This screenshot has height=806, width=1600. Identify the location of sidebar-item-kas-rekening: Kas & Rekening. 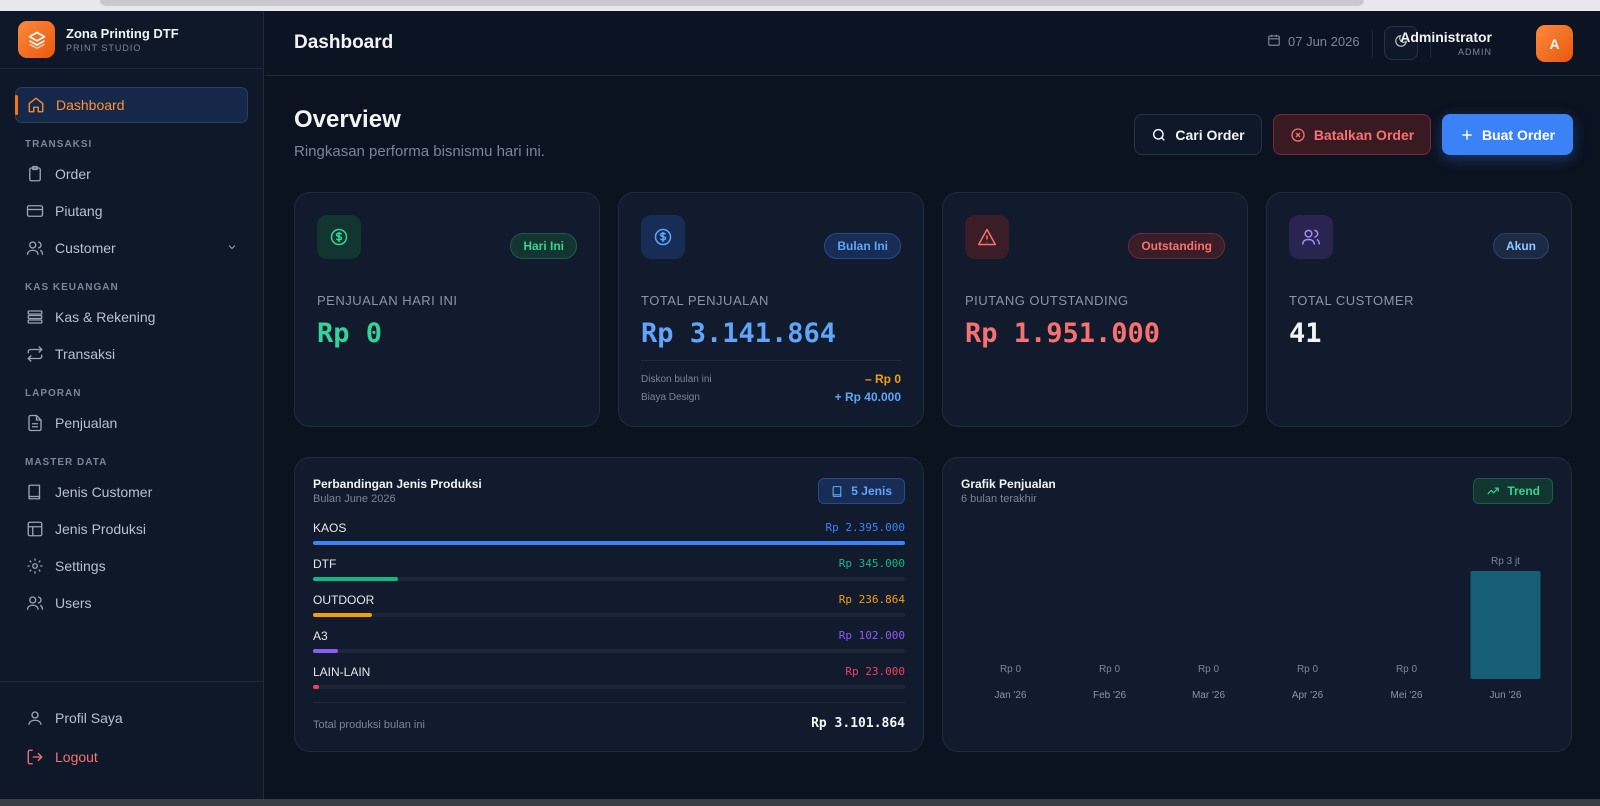
(131, 317).